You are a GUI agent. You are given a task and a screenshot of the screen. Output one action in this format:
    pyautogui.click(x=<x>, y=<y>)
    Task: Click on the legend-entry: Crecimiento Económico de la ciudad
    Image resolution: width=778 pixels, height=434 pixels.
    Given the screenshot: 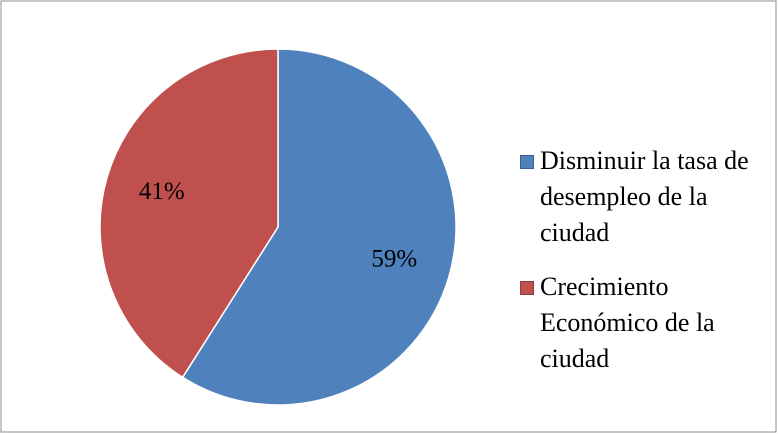 What is the action you would take?
    pyautogui.click(x=642, y=323)
    